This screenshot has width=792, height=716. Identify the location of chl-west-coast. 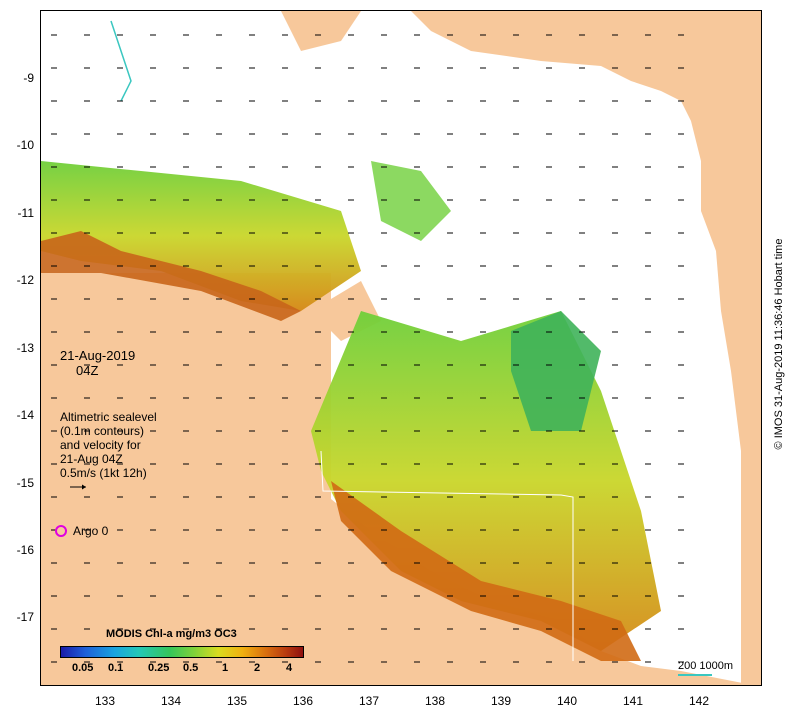
(171, 276).